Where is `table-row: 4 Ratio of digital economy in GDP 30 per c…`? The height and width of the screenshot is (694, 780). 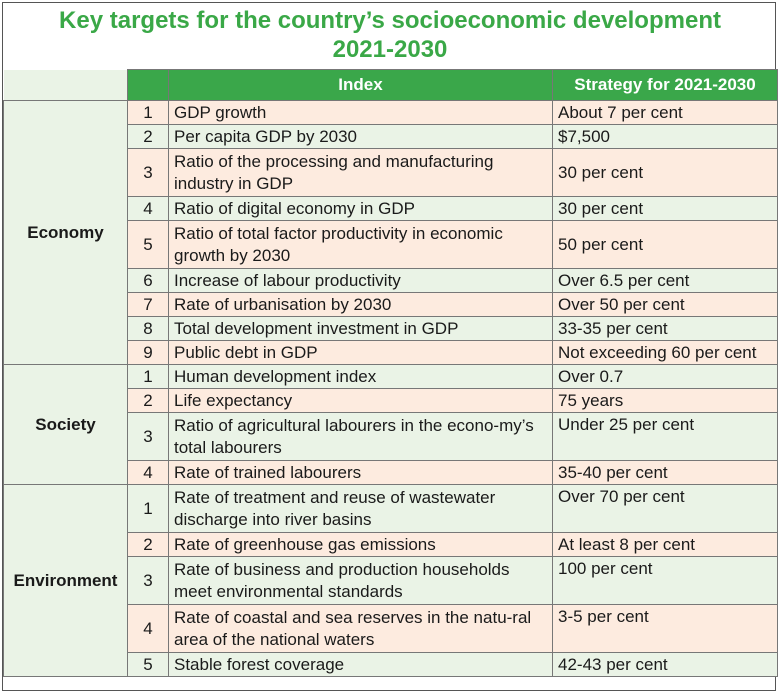
table-row: 4 Ratio of digital economy in GDP 30 per c… is located at coordinates (391, 208).